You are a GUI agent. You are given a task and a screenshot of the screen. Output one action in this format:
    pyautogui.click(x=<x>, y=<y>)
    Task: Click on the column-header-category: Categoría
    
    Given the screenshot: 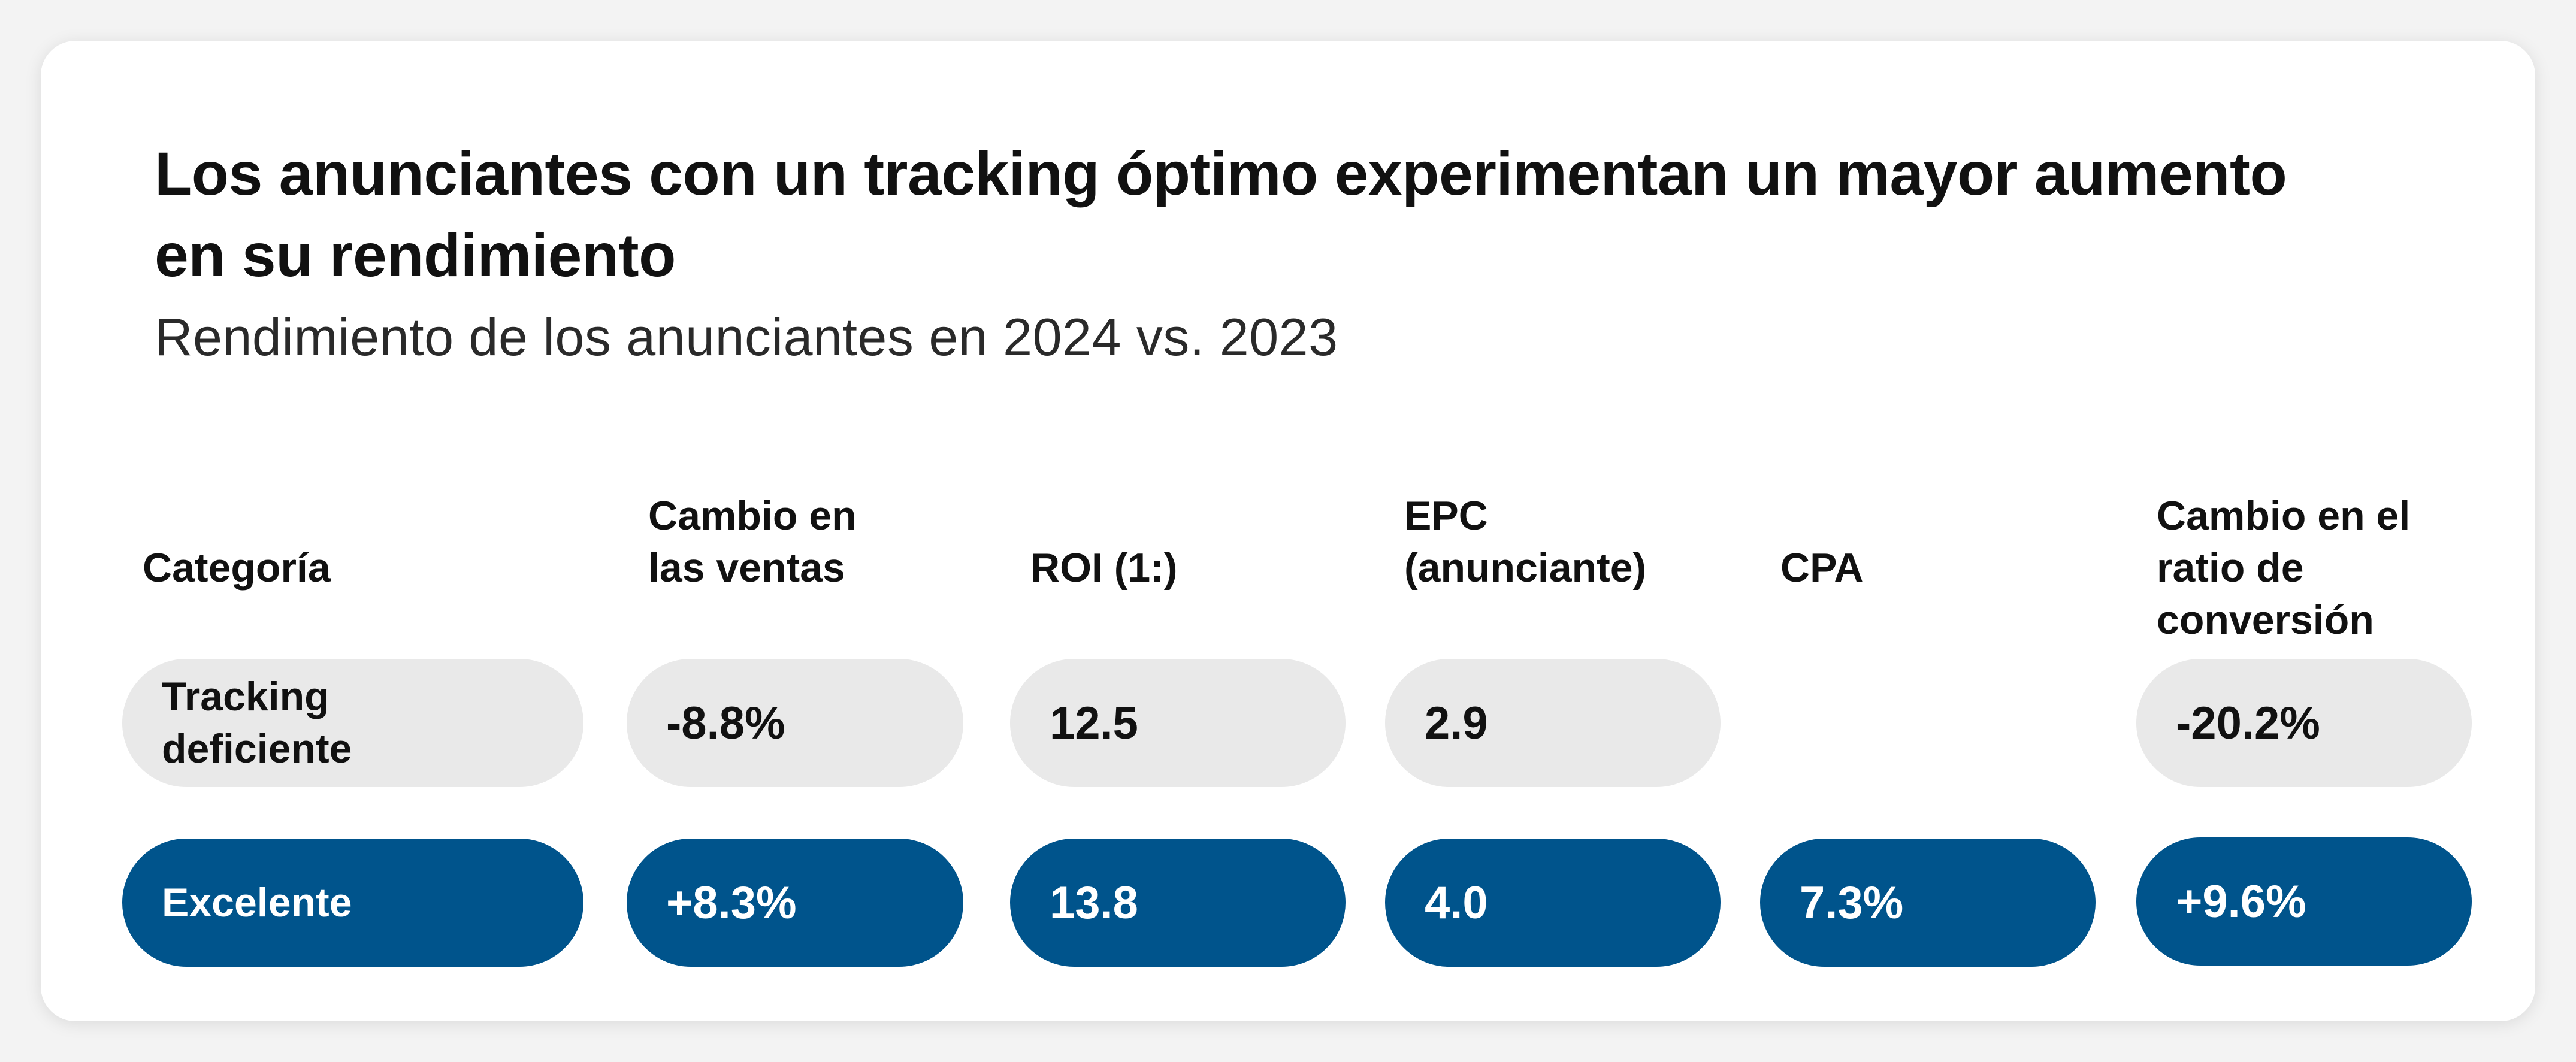 What is the action you would take?
    pyautogui.click(x=237, y=568)
    